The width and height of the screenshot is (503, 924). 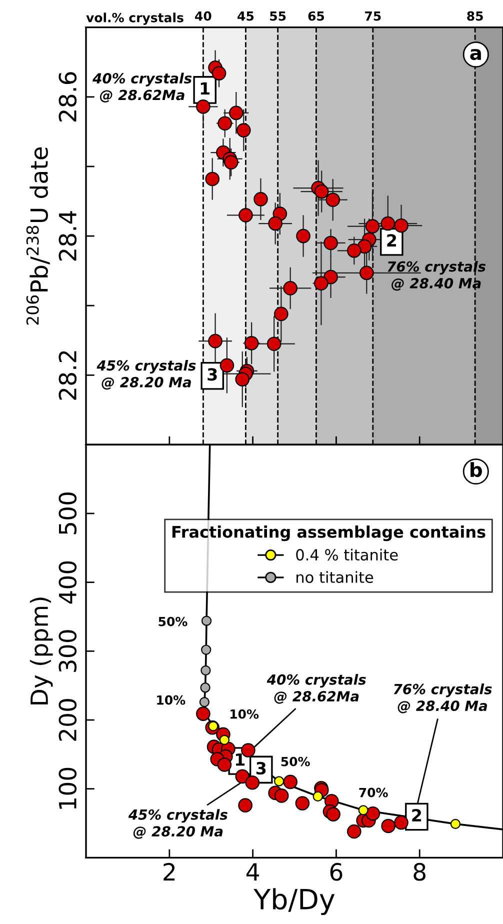 I want to click on annotation: 40, so click(x=203, y=16).